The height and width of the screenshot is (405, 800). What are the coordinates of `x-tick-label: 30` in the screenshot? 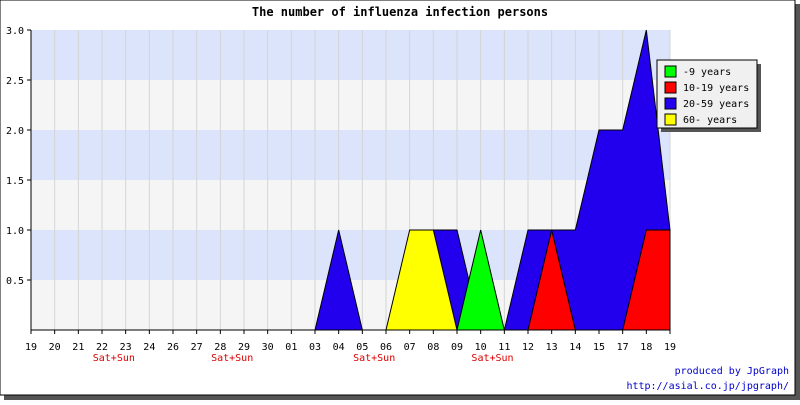 It's located at (268, 347).